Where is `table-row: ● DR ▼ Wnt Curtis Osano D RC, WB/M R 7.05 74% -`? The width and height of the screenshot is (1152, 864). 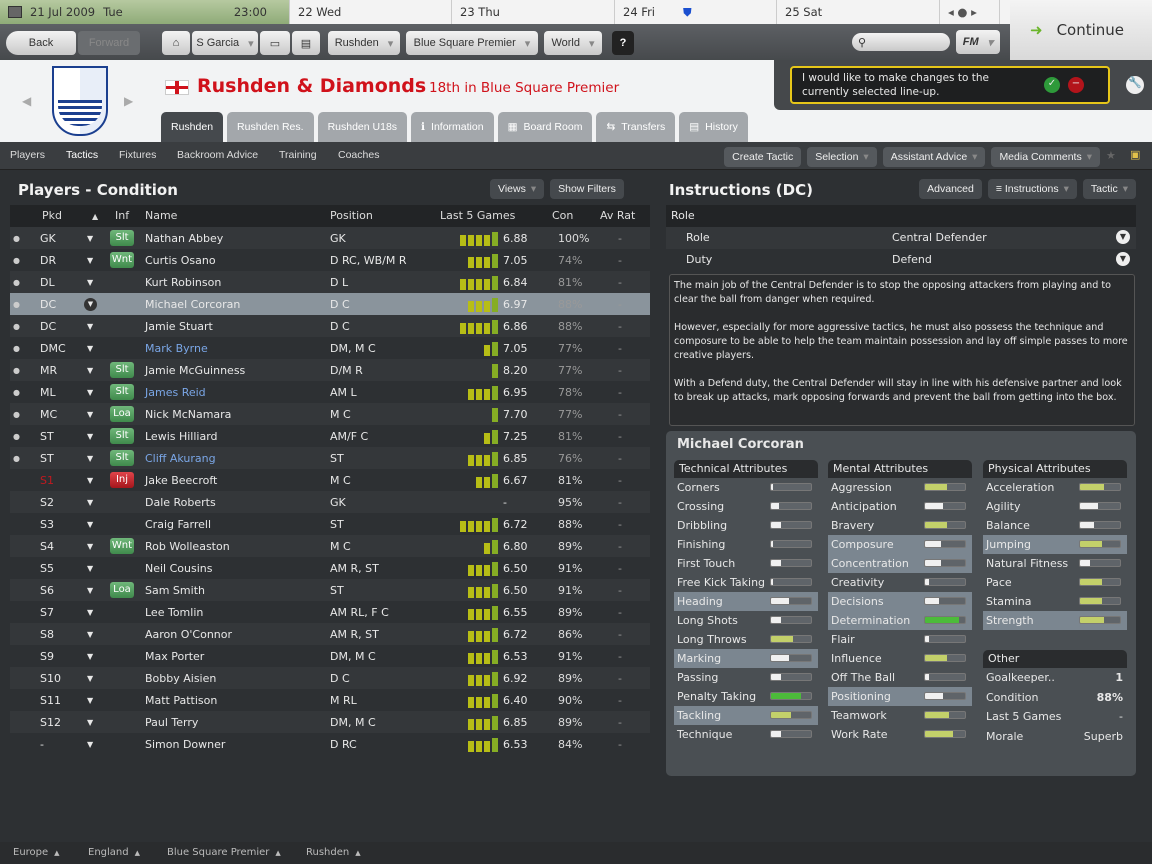
table-row: ● DR ▼ Wnt Curtis Osano D RC, WB/M R 7.05 74% - is located at coordinates (330, 260).